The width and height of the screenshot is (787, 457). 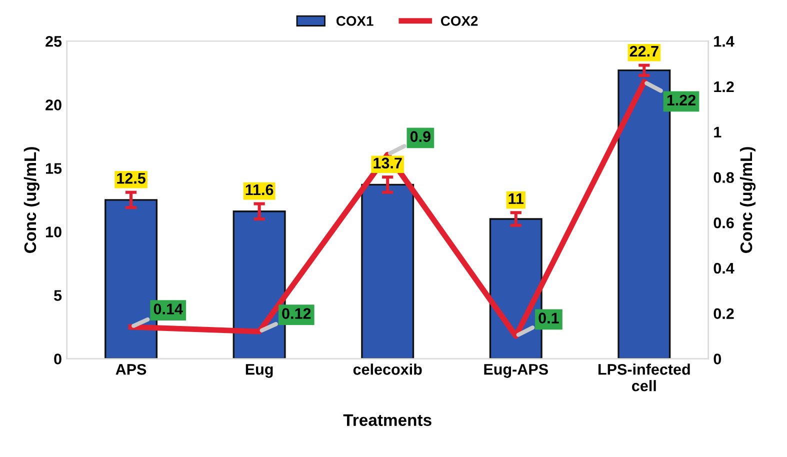 I want to click on y-tick-label: 10, so click(x=54, y=232).